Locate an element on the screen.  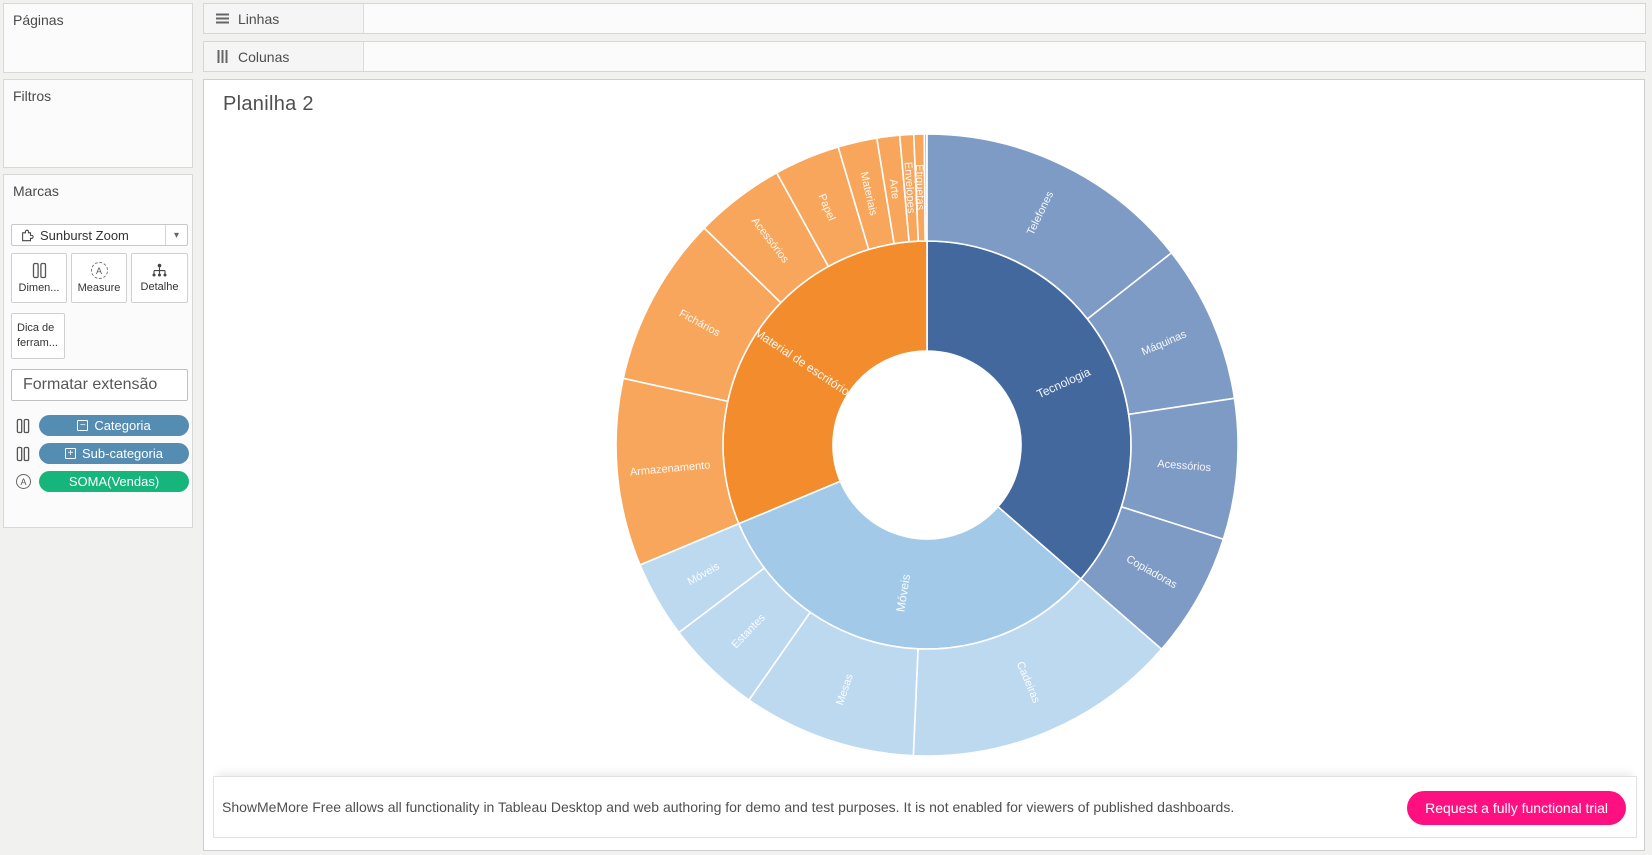
pill-label: SOMA(Vendas) is located at coordinates (114, 481).